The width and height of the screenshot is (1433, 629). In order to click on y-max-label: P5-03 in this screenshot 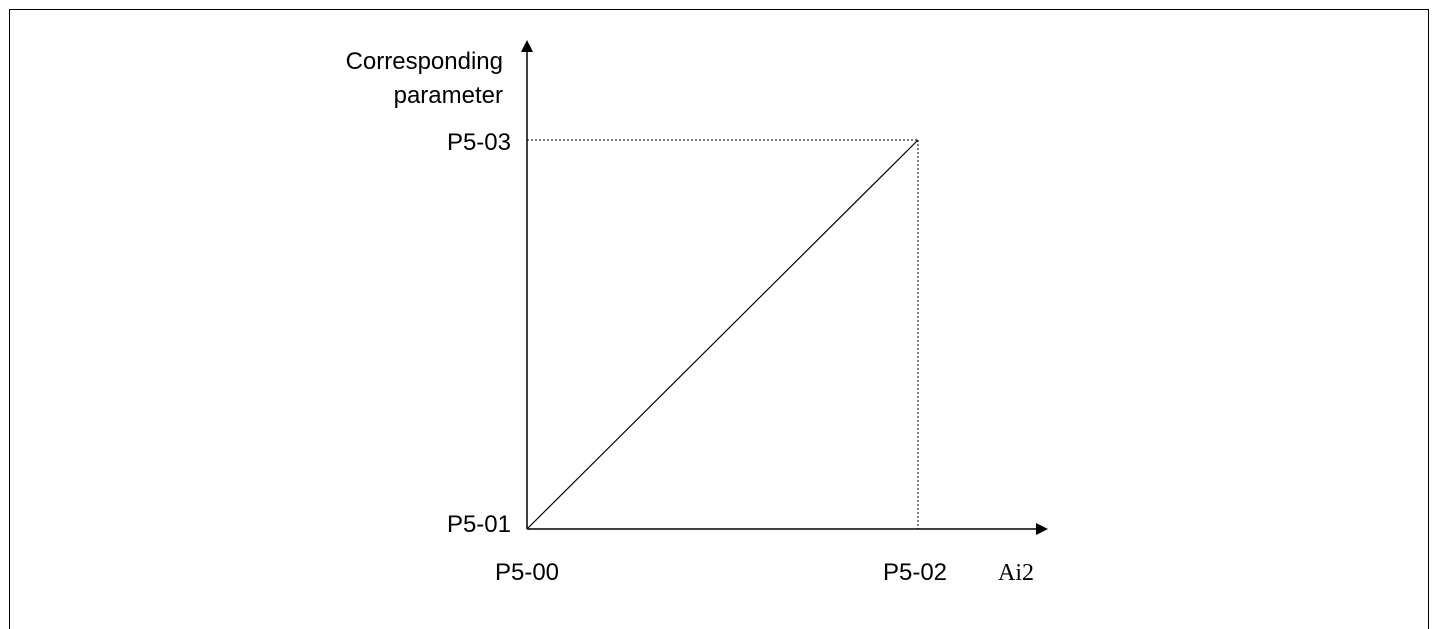, I will do `click(479, 142)`.